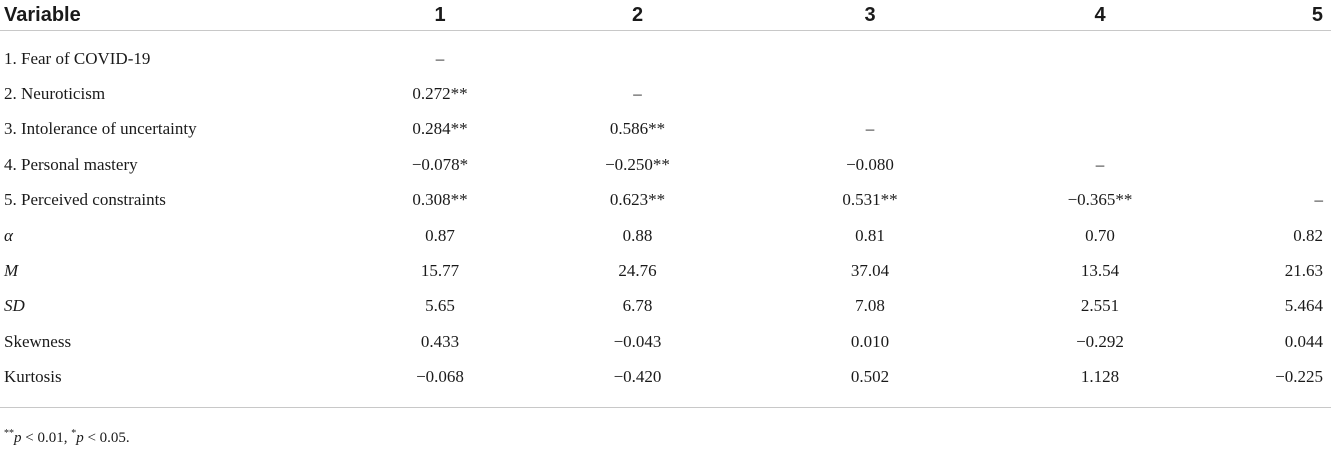 This screenshot has width=1331, height=456. What do you see at coordinates (665, 93) in the screenshot?
I see `table-row: 2. Neuroticism 0.272** –` at bounding box center [665, 93].